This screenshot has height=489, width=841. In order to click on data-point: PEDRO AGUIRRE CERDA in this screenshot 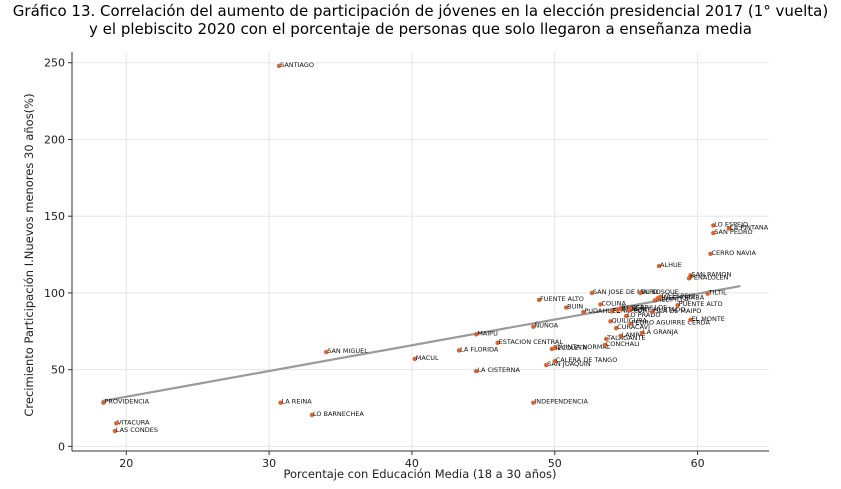, I will do `click(669, 323)`.